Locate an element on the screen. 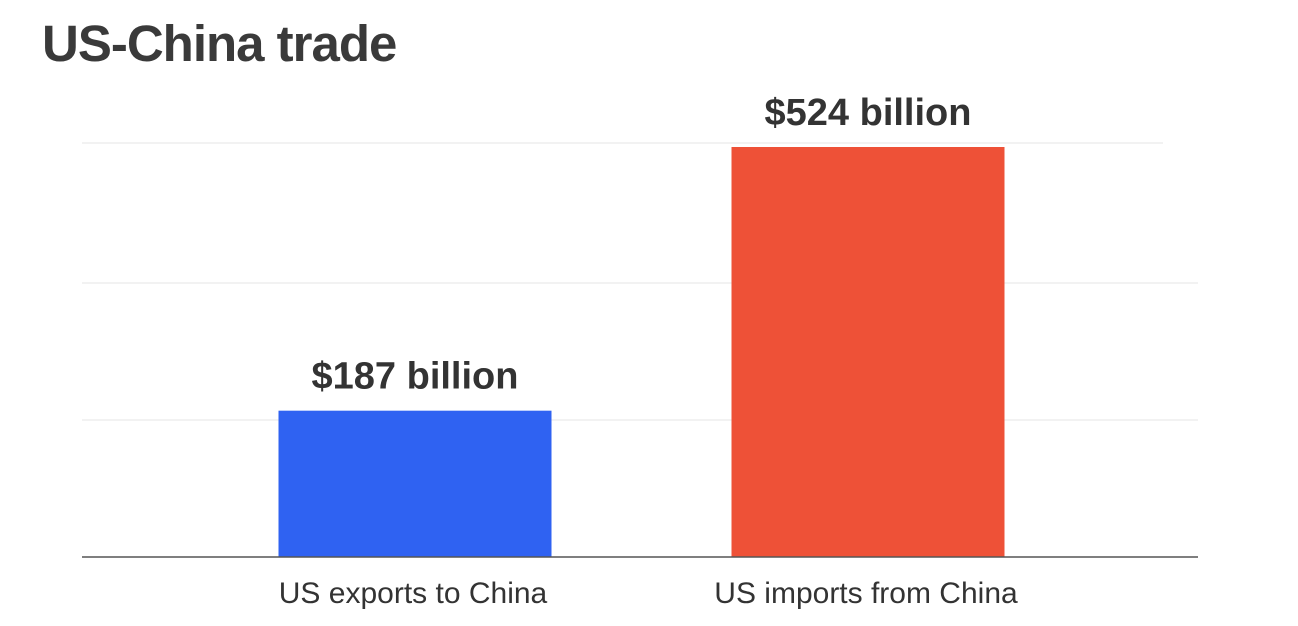 The image size is (1298, 626). bar-imports is located at coordinates (868, 352).